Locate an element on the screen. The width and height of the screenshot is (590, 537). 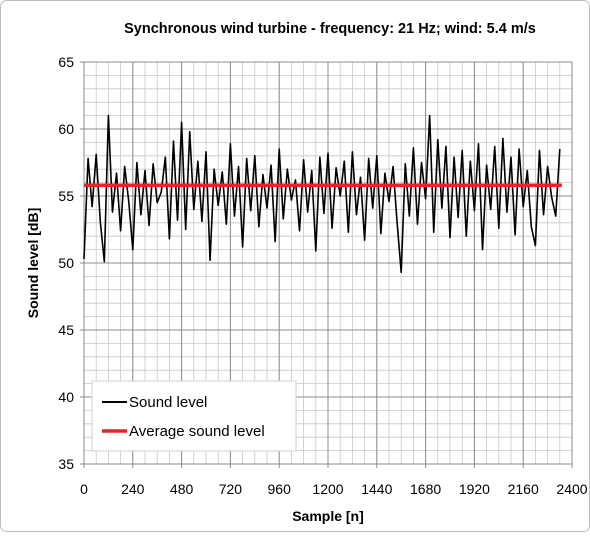
legend-label: Sound level is located at coordinates (168, 402).